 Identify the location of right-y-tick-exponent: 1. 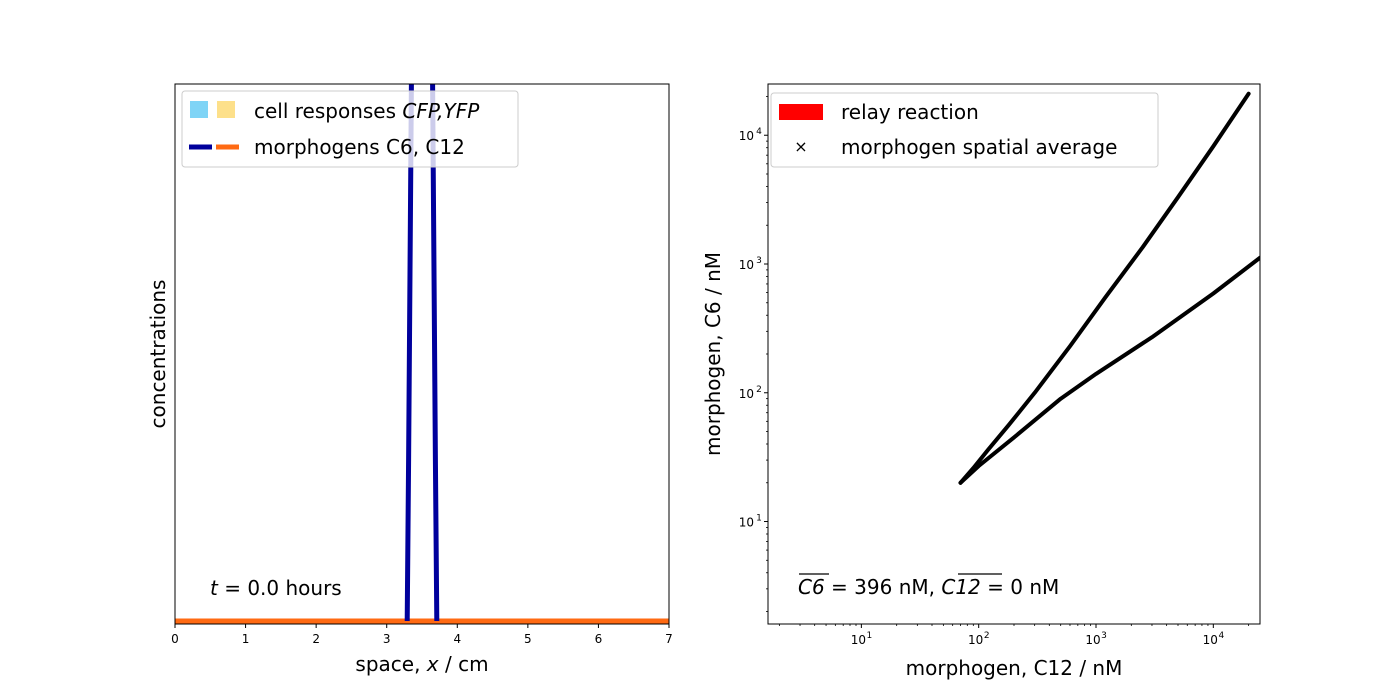
(759, 519).